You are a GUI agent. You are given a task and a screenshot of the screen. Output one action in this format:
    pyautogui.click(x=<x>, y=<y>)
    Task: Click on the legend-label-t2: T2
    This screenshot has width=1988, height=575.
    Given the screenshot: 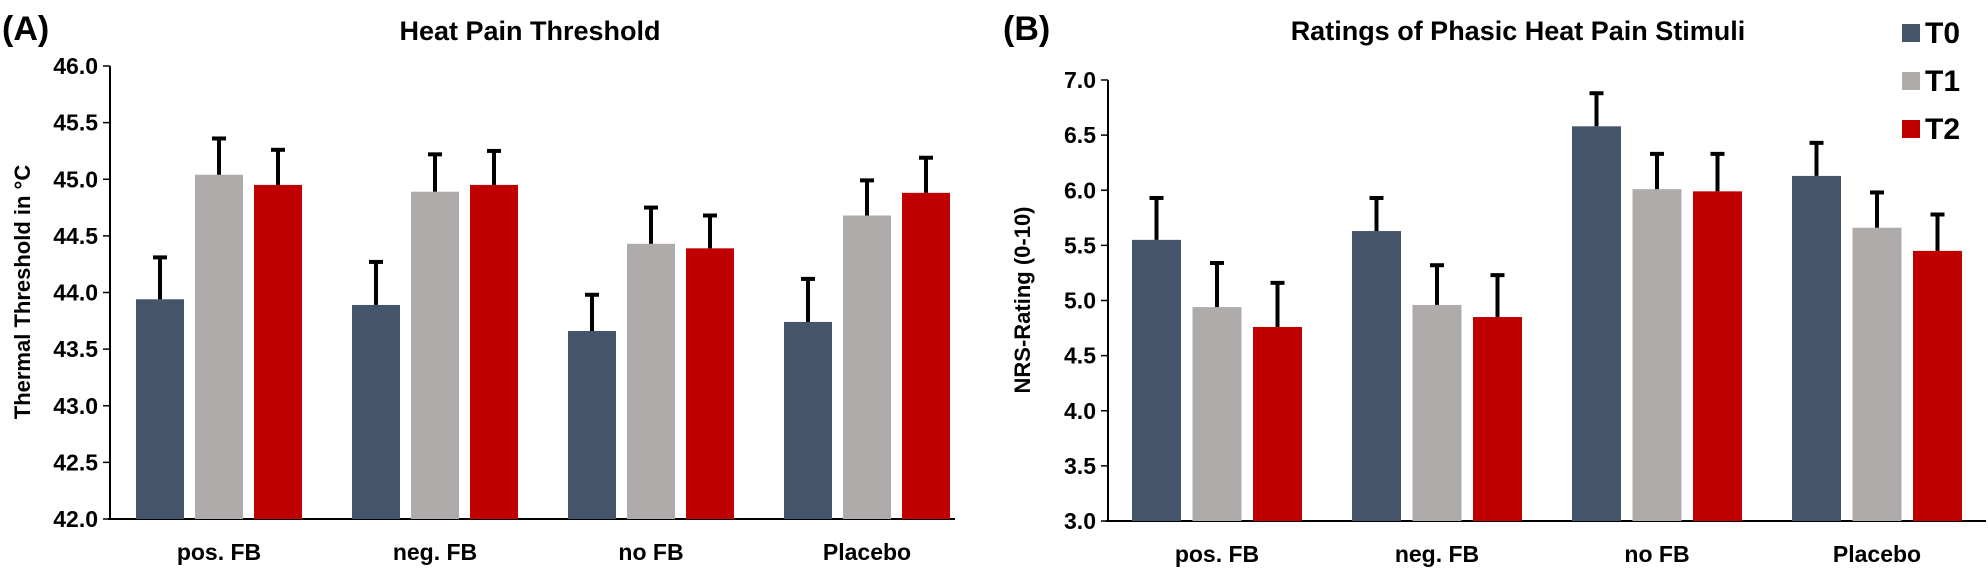 What is the action you would take?
    pyautogui.click(x=1942, y=129)
    